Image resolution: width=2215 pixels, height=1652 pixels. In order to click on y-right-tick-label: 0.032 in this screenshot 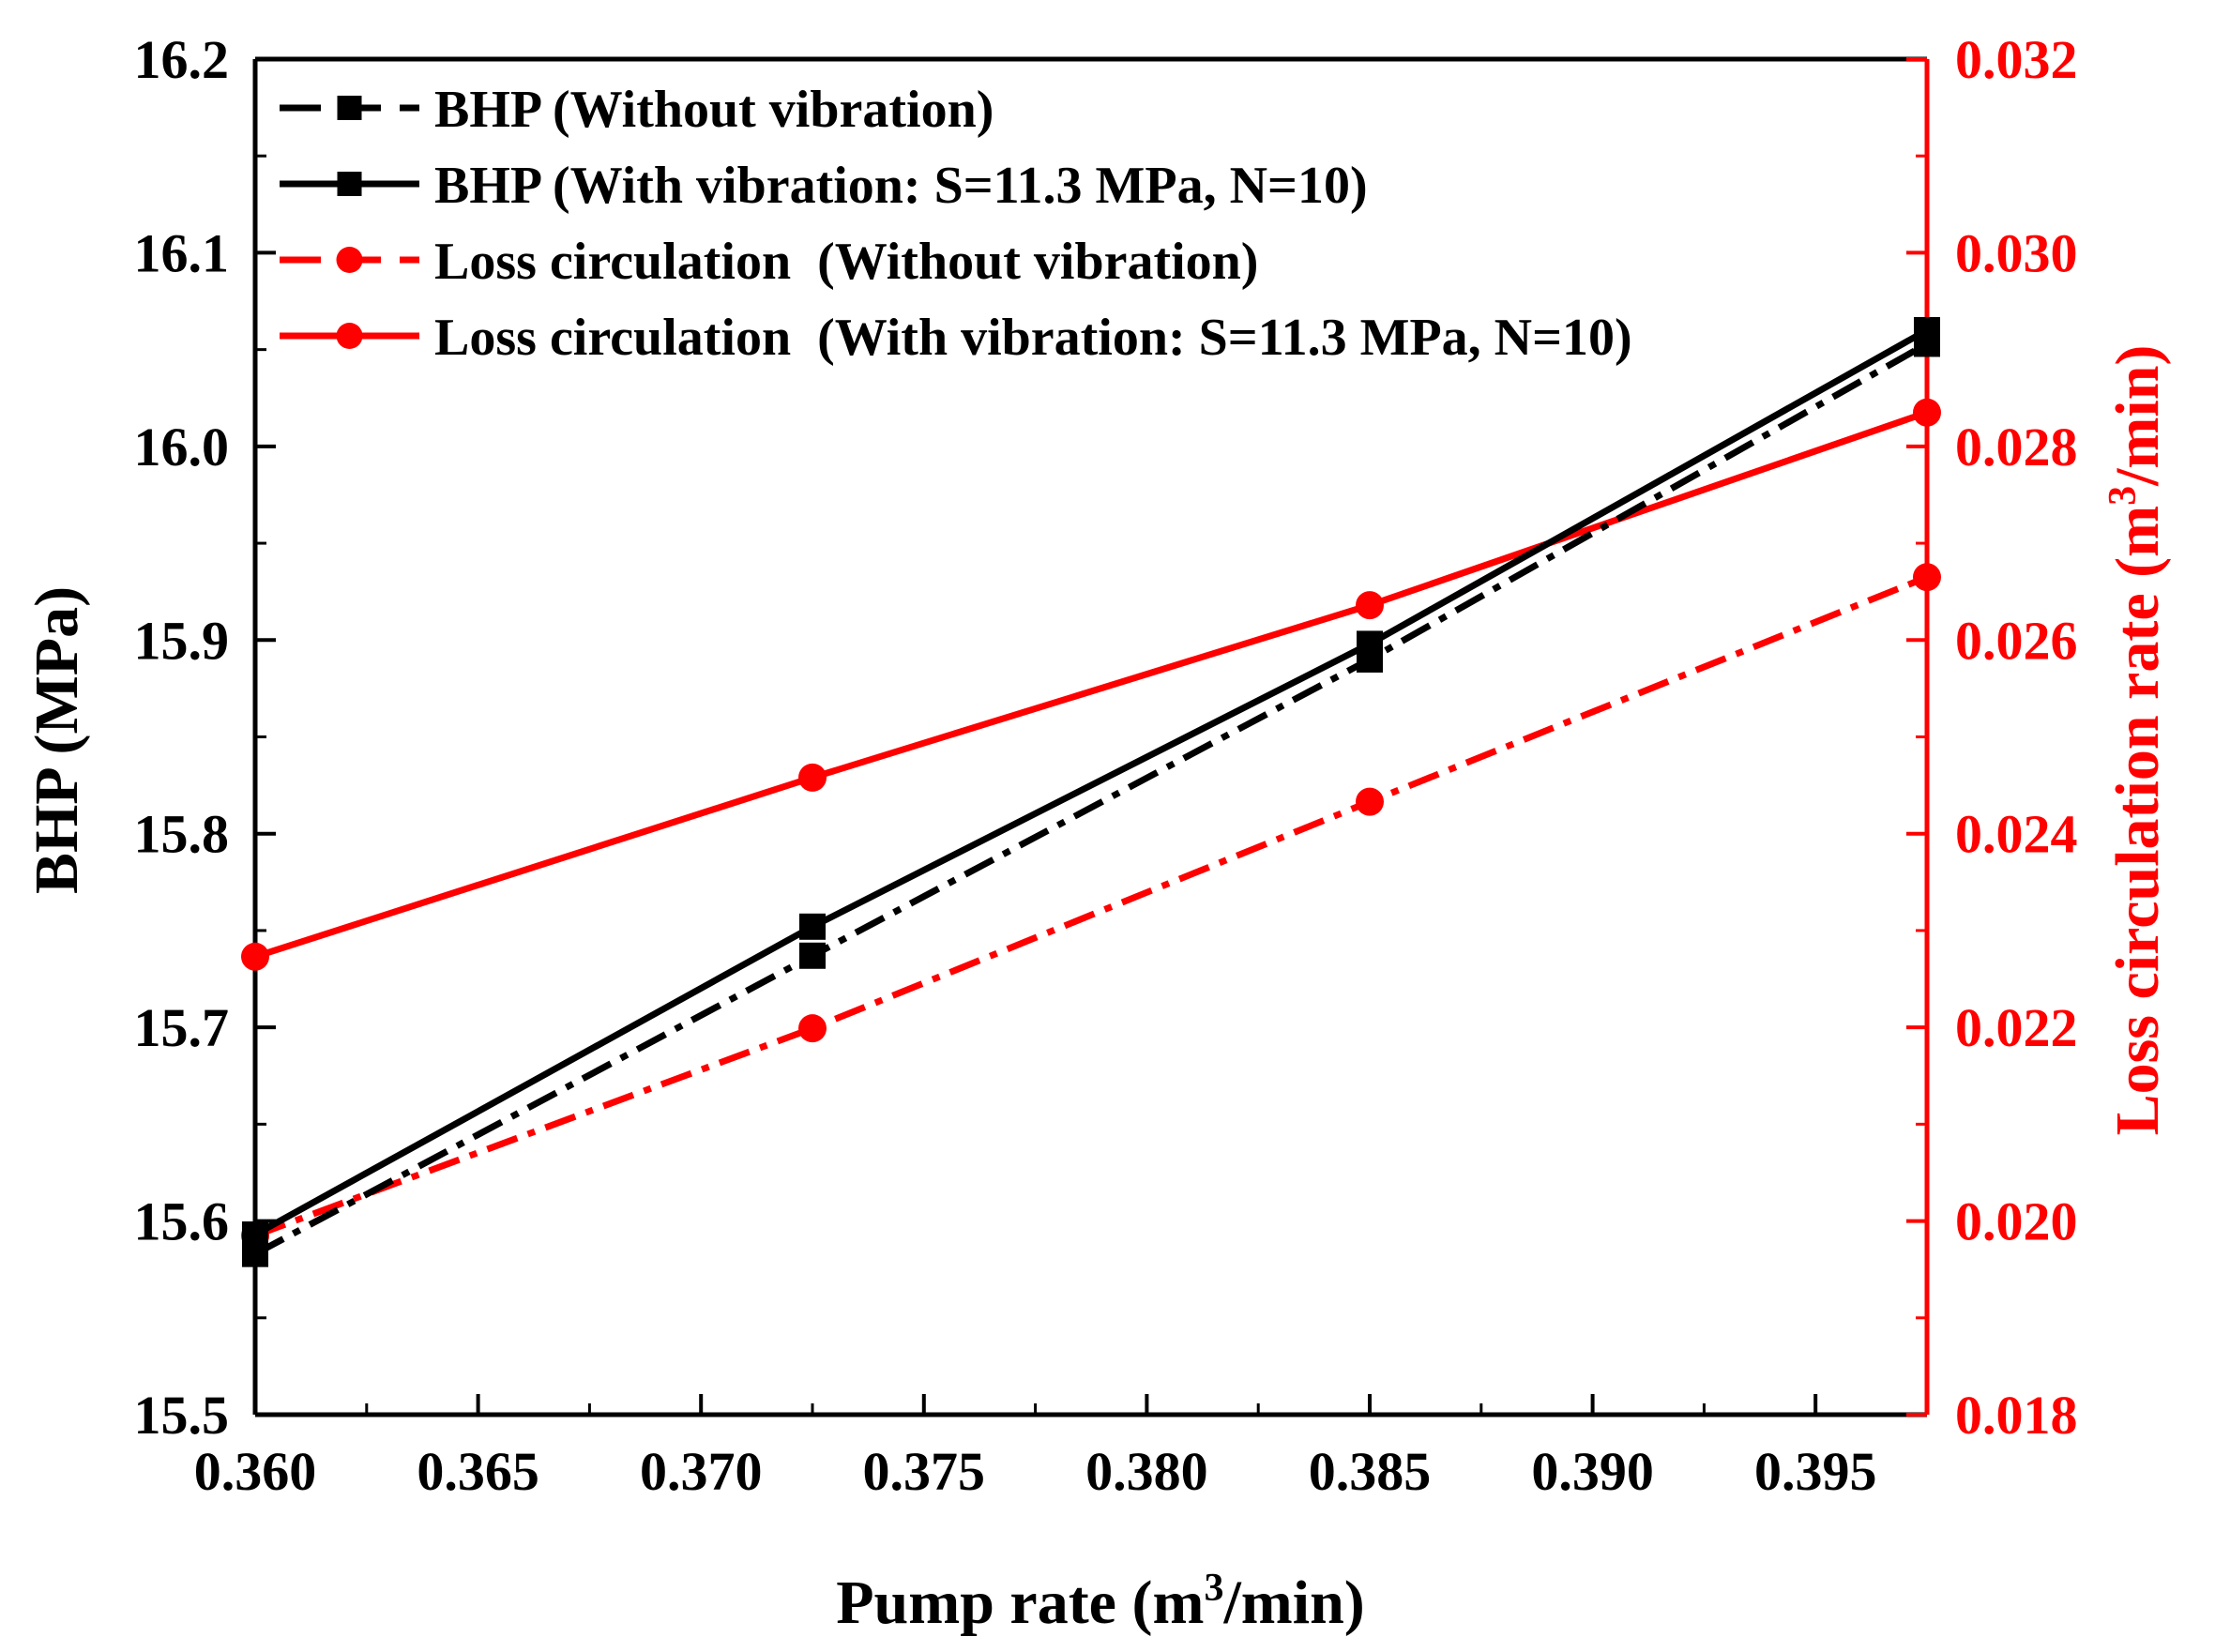, I will do `click(2016, 59)`.